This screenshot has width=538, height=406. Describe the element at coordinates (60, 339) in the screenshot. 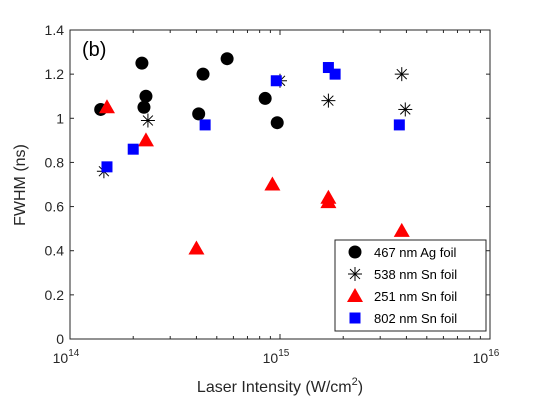

I see `y-tick-label: 0` at that location.